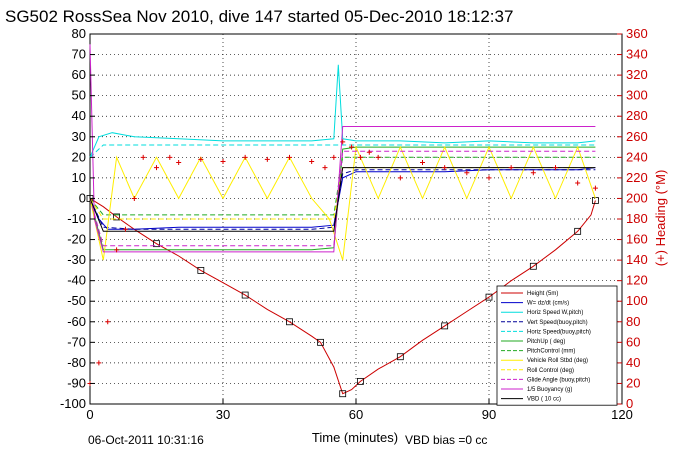 The height and width of the screenshot is (454, 681). I want to click on footer-vbd-bias: VBD bias =0 cc, so click(446, 440).